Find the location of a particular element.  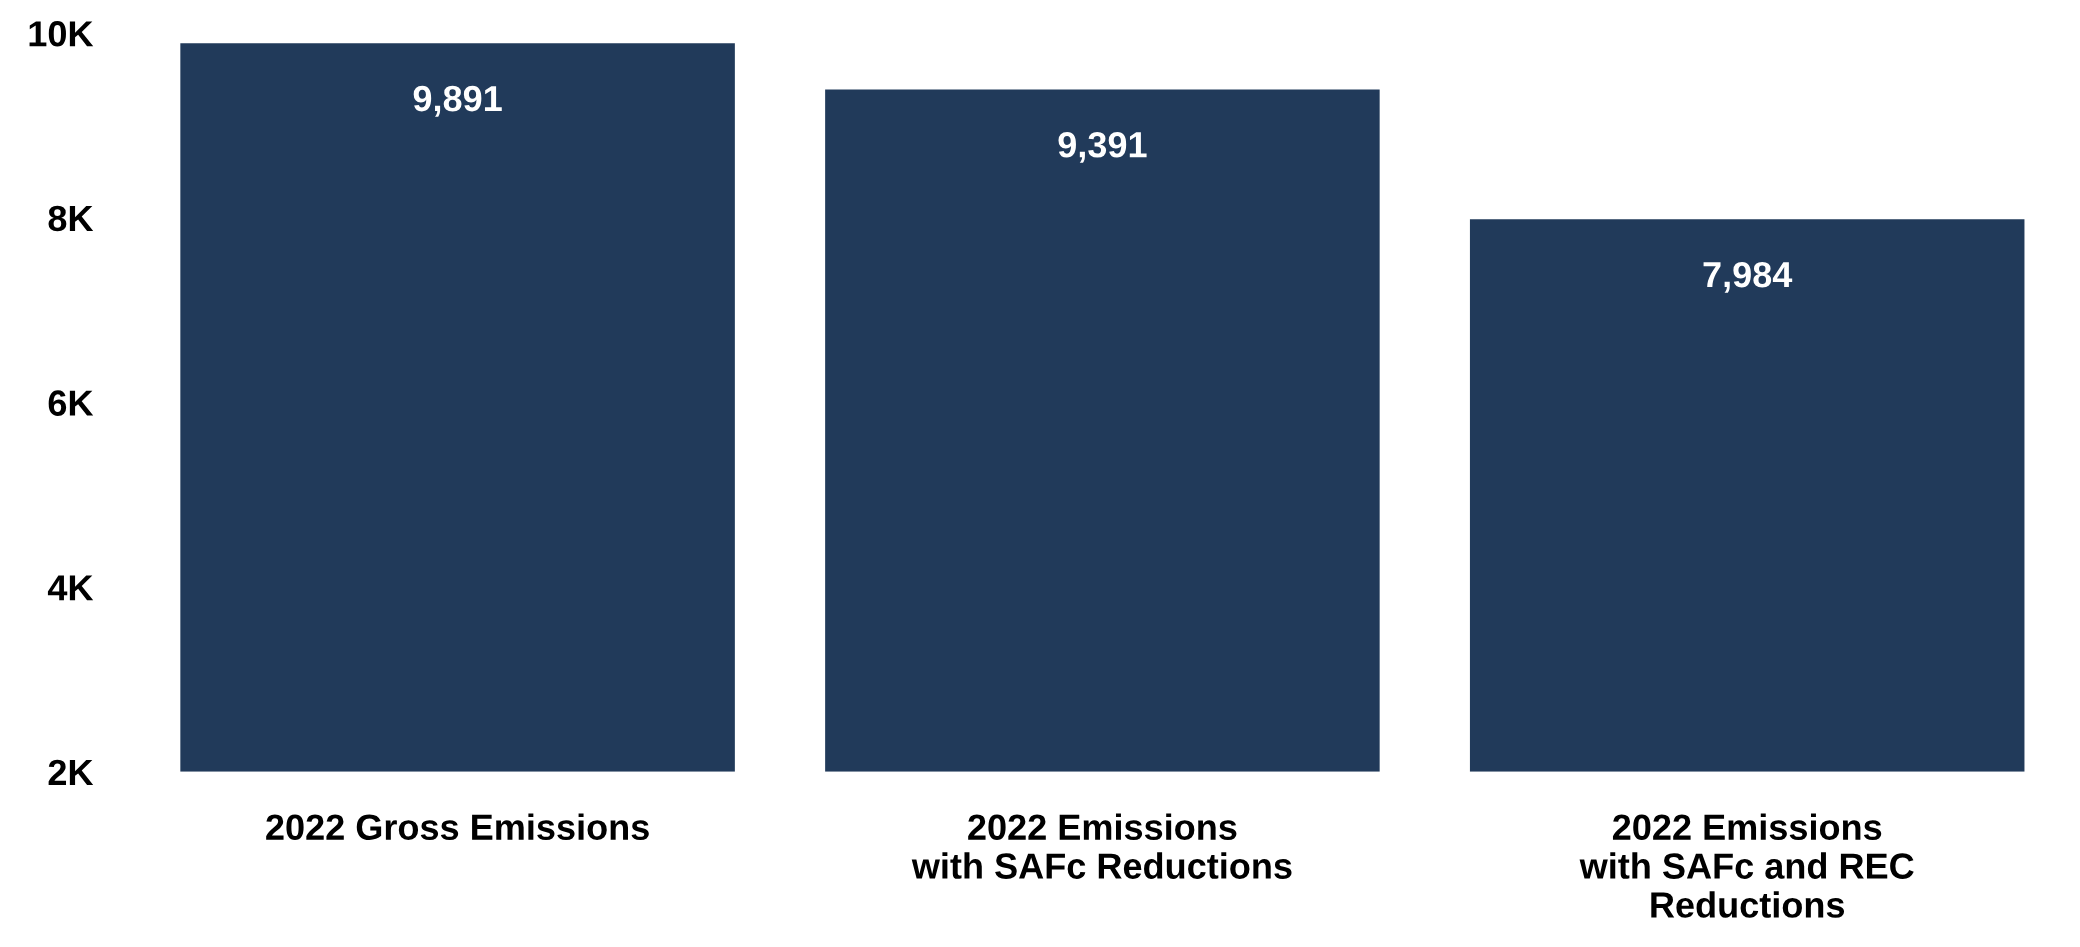

data-label: 9,891 is located at coordinates (457, 101).